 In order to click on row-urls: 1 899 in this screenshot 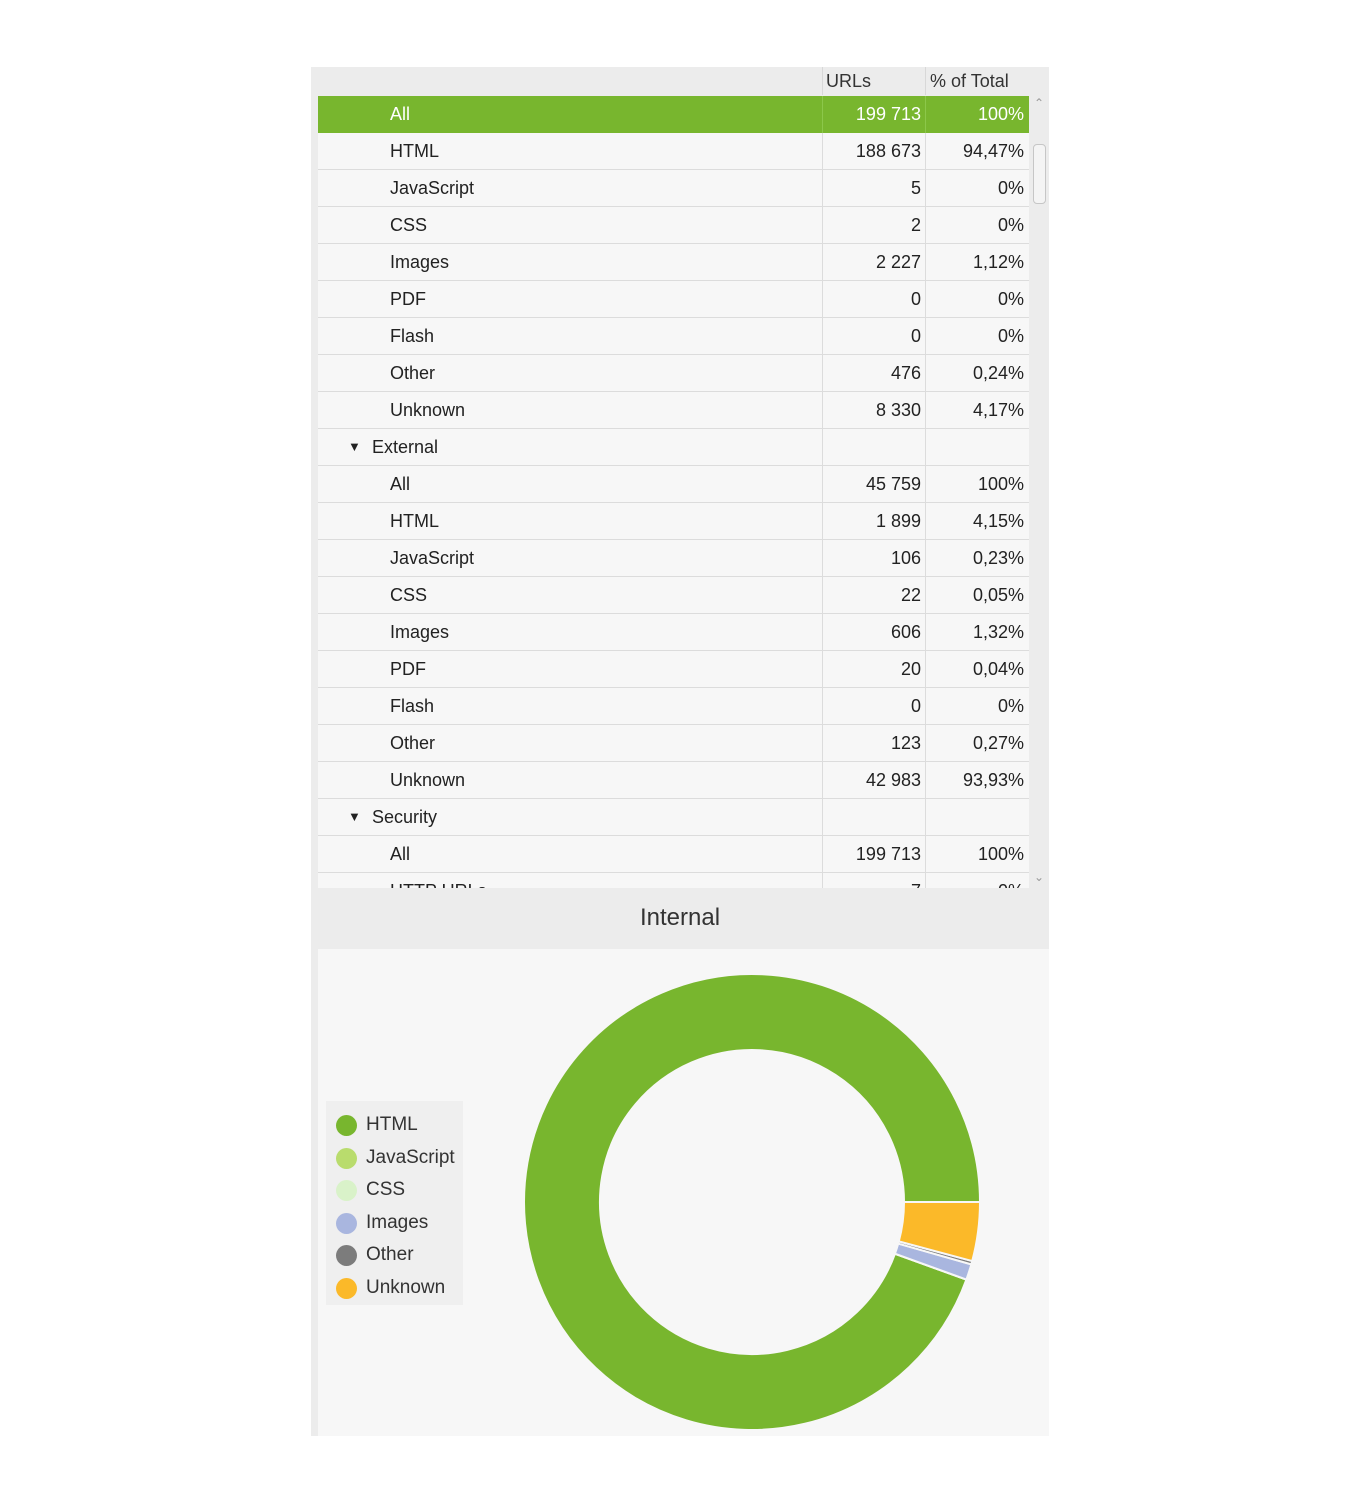, I will do `click(898, 521)`.